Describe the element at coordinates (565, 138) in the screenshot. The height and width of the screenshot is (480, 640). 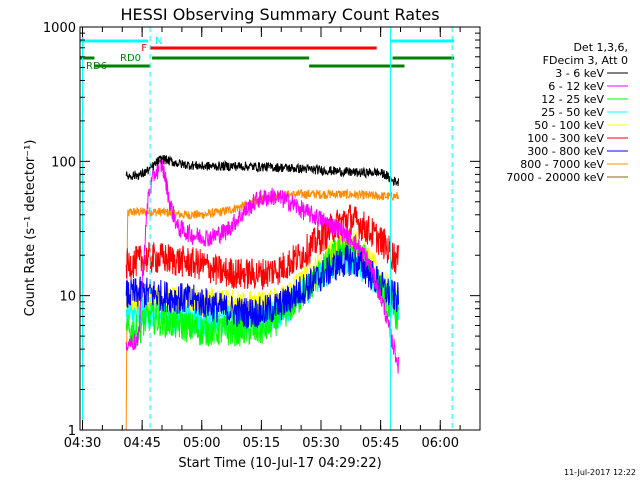
I see `legend-entry-100-300-kev: 100 - 300 keV` at that location.